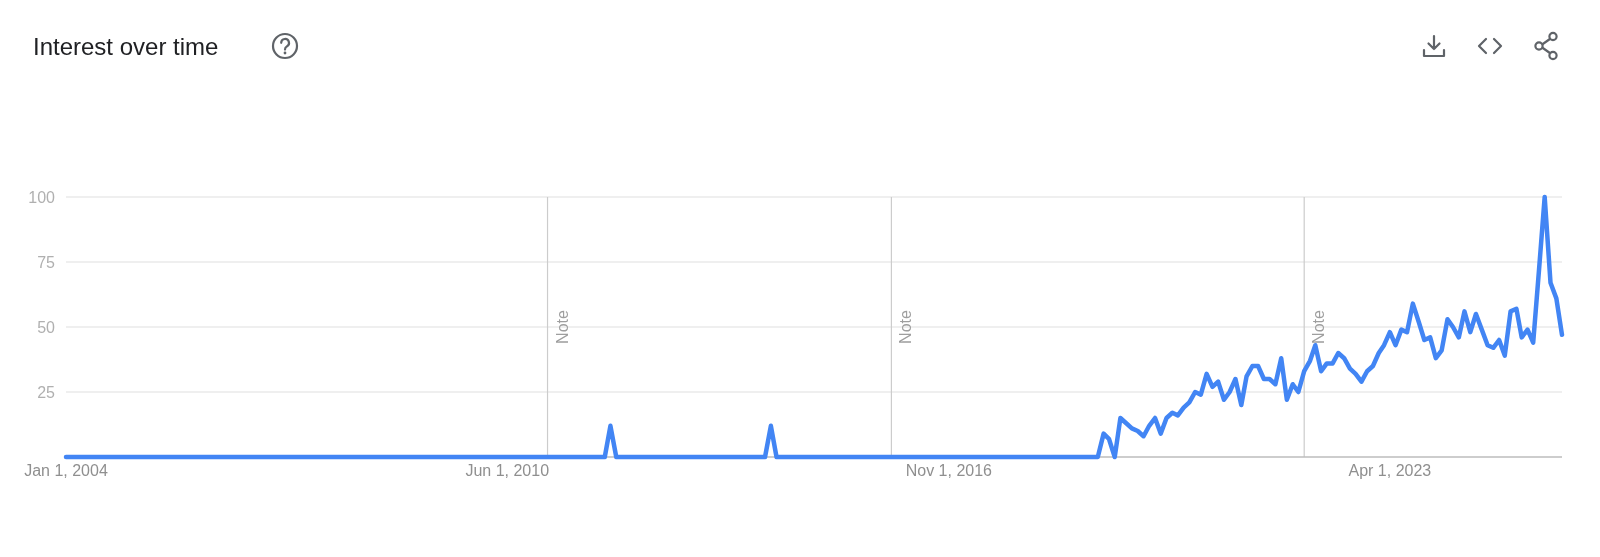 Image resolution: width=1600 pixels, height=557 pixels. I want to click on y-tick-label: 75, so click(46, 262).